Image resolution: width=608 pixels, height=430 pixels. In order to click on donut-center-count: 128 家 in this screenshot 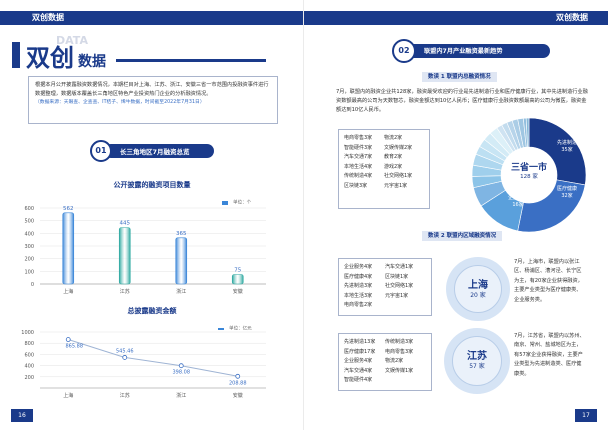, I will do `click(529, 177)`.